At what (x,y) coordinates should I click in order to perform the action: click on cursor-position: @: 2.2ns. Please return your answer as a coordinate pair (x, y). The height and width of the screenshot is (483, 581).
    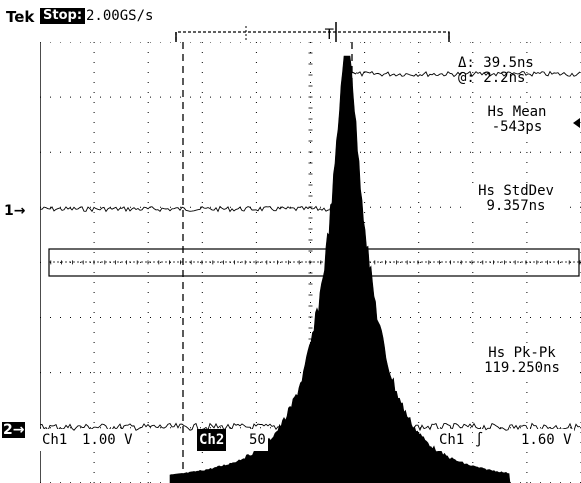
    Looking at the image, I should click on (492, 78).